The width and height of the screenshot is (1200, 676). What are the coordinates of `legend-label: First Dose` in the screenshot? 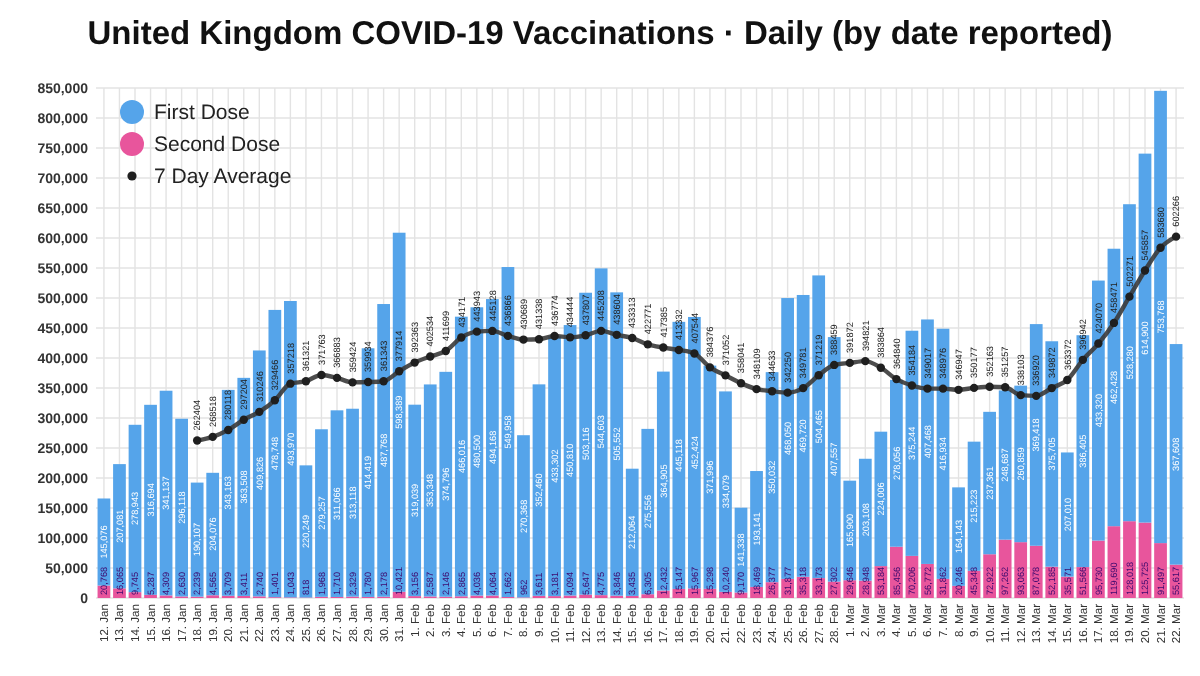 It's located at (202, 113).